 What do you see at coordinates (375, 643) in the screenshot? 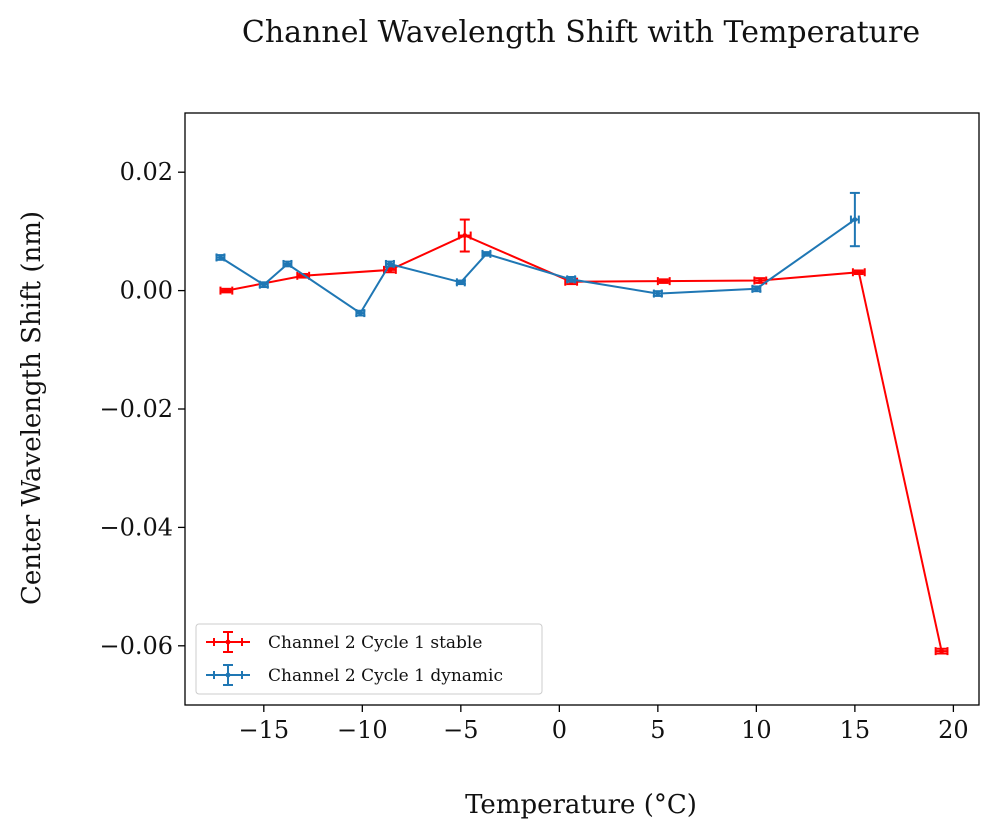
I see `legend-label: Channel 2 Cycle 1 stable` at bounding box center [375, 643].